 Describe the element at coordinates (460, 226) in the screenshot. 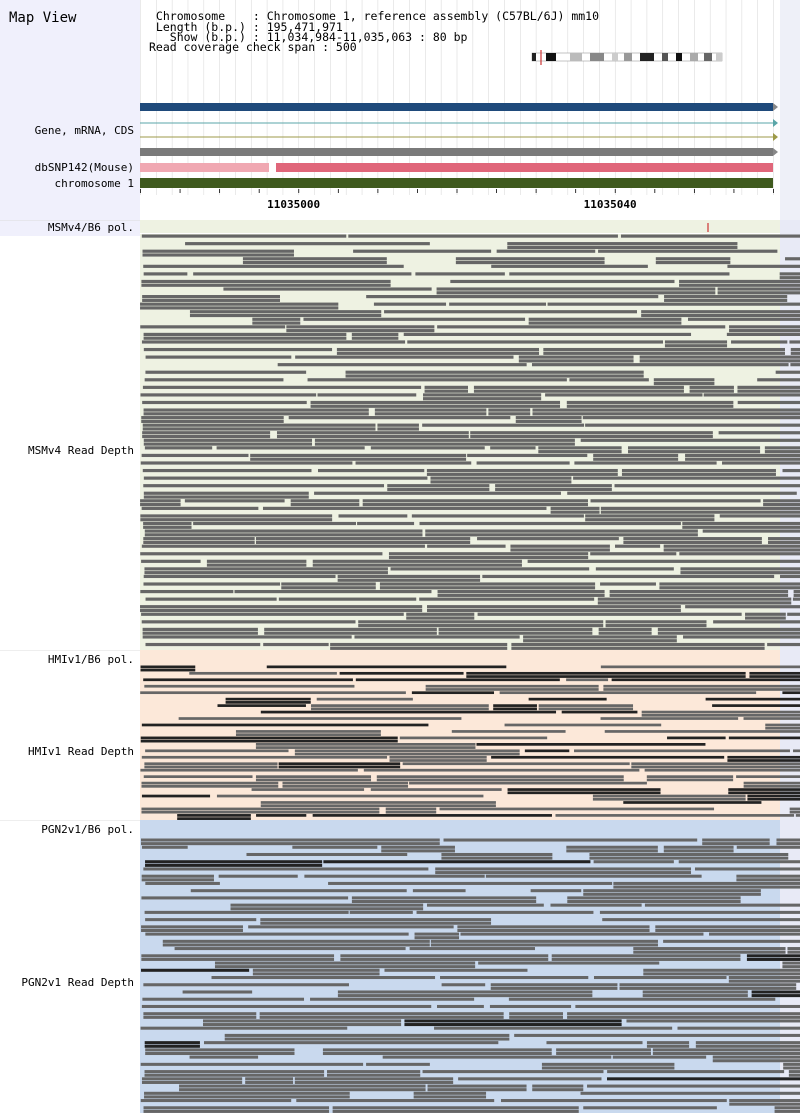

I see `polymorphism-band` at that location.